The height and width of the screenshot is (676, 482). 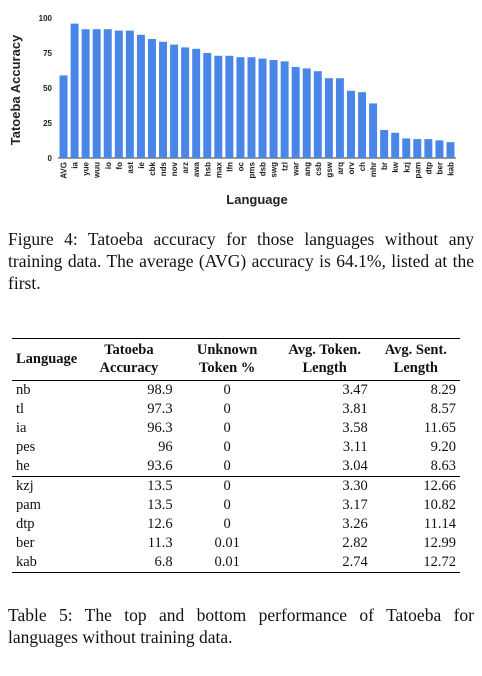 I want to click on table-cell: 98.9, so click(x=160, y=390).